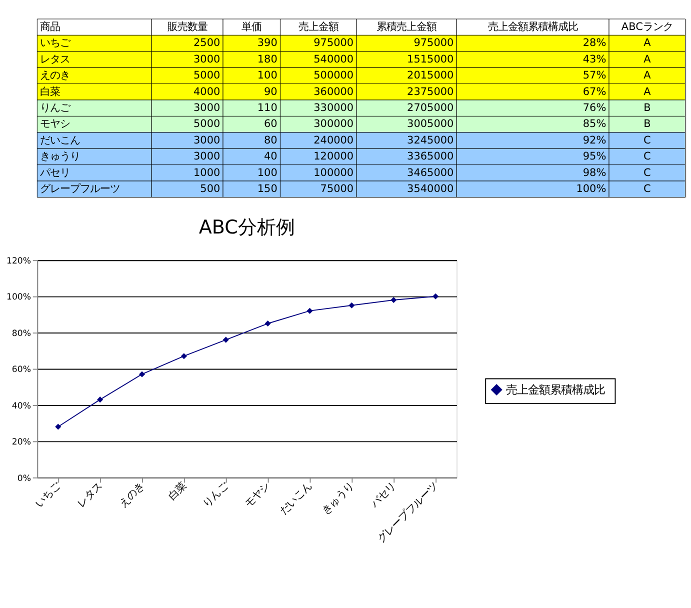 Image resolution: width=691 pixels, height=608 pixels. Describe the element at coordinates (257, 495) in the screenshot. I see `x-tick-label: モヤシ` at that location.